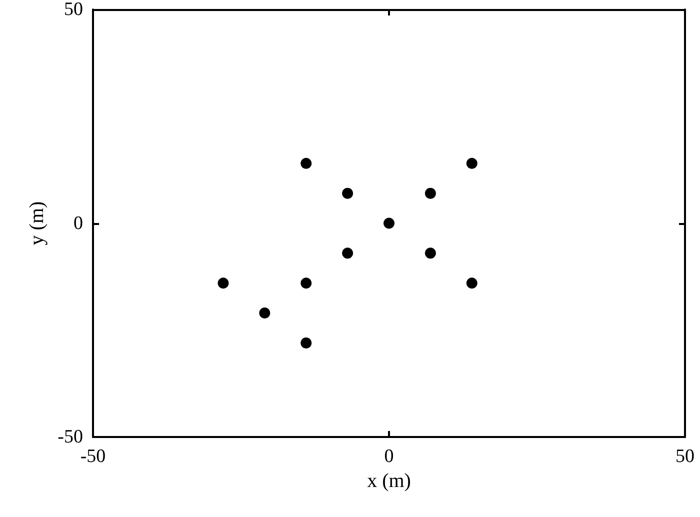 Image resolution: width=700 pixels, height=517 pixels. Describe the element at coordinates (70, 437) in the screenshot. I see `y-tick-label: -50` at that location.